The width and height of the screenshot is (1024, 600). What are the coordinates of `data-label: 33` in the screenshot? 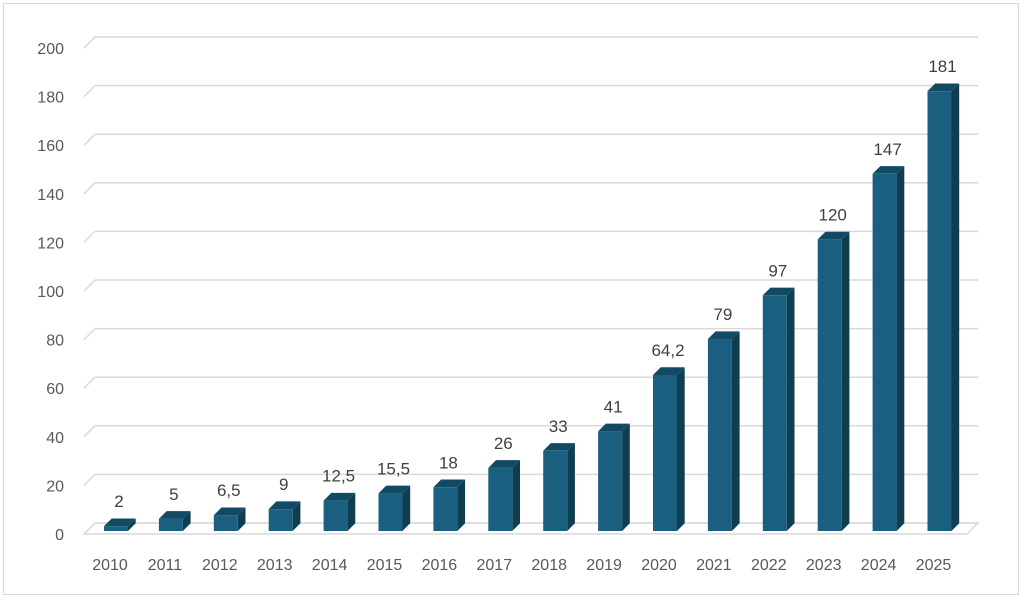 It's located at (558, 426).